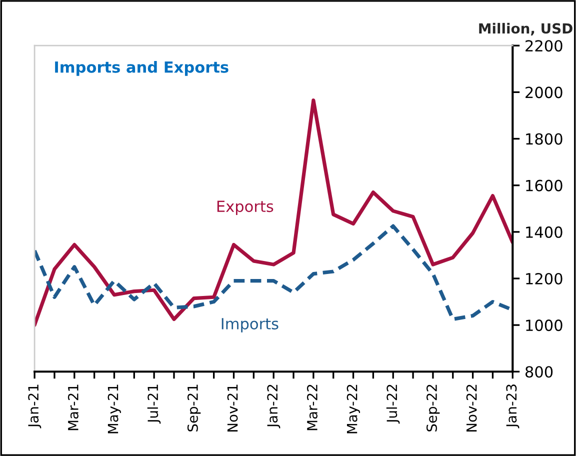 The image size is (576, 456). Describe the element at coordinates (544, 92) in the screenshot. I see `y-tick-label: 2000` at that location.